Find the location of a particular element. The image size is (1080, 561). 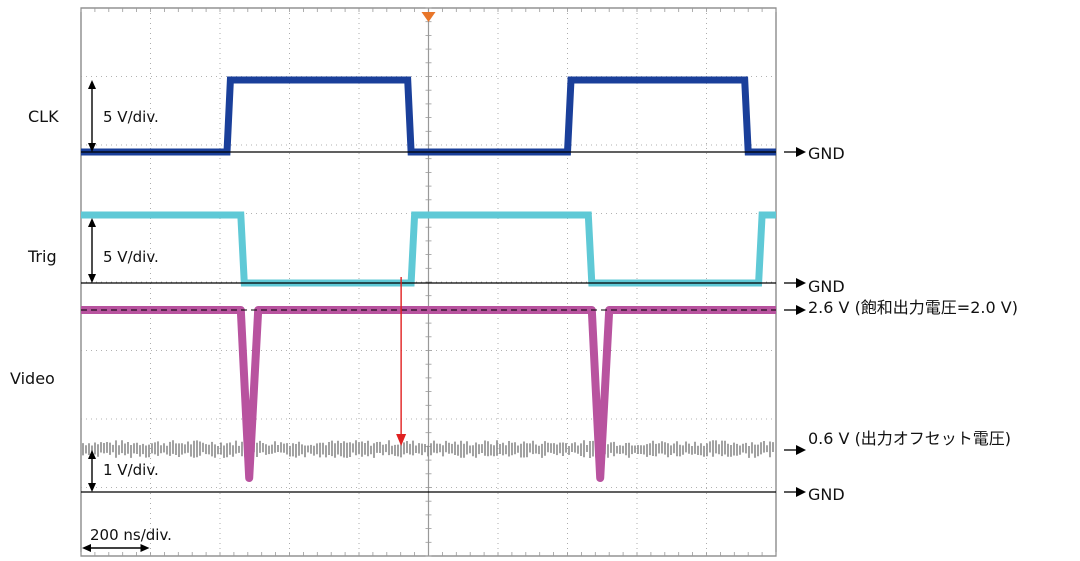

clk-ground-arrow-head is located at coordinates (801, 152).